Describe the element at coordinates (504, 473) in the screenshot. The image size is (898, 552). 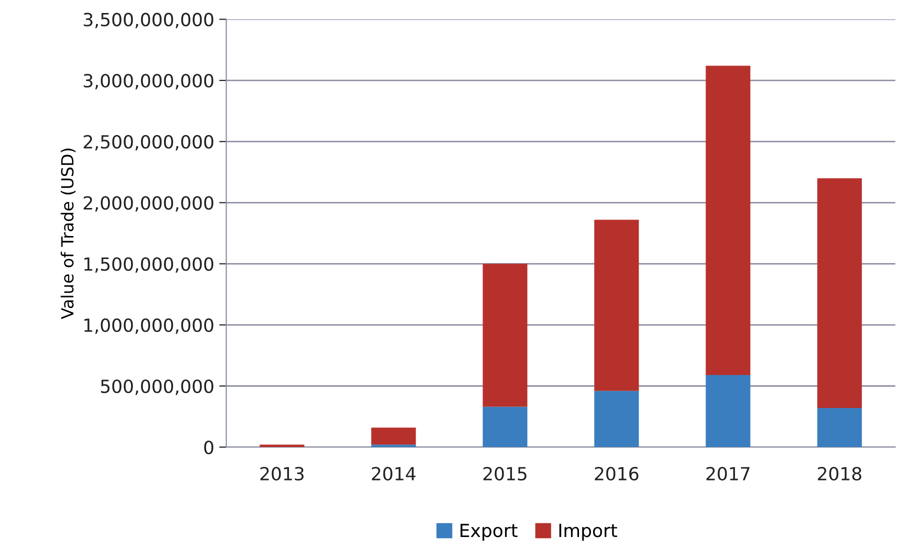
I see `x-tick-label: 2015` at that location.